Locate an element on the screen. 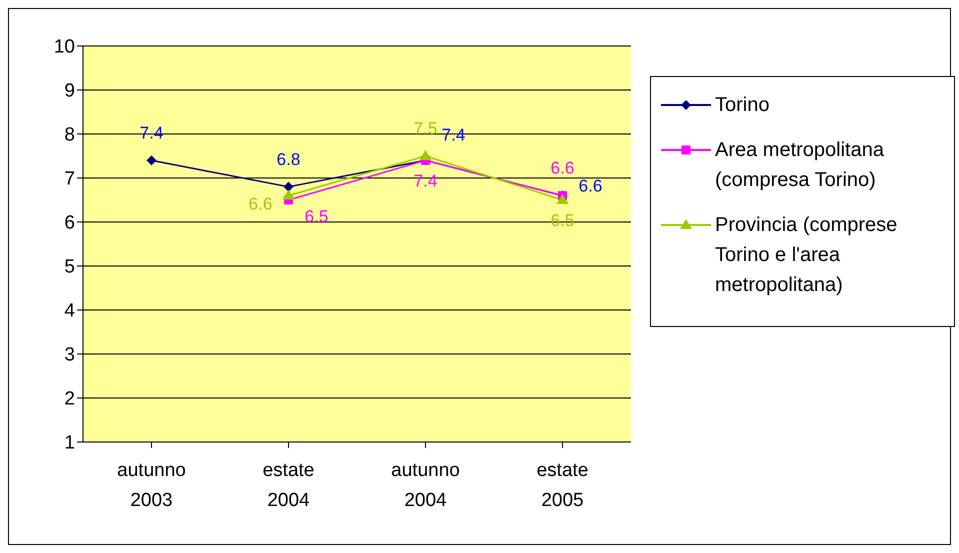 This screenshot has width=959, height=553. legend-label: Torino is located at coordinates (742, 105).